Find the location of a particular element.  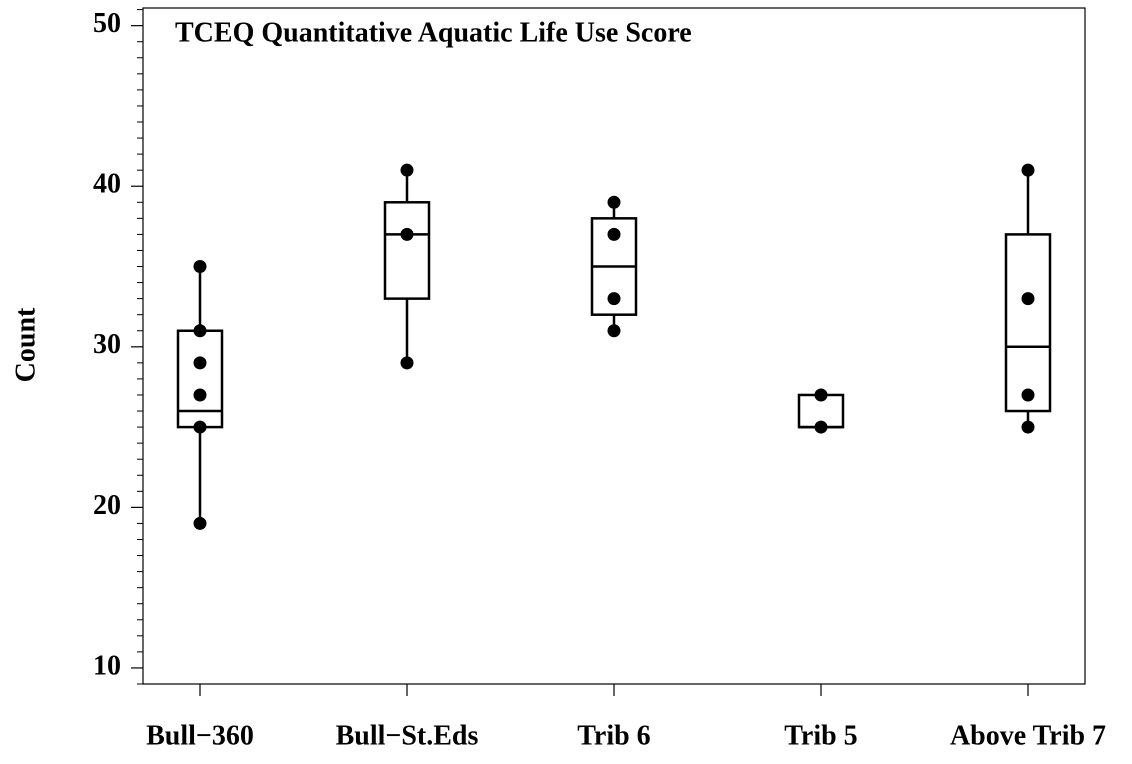

x-tick-label: Above Trib 7 is located at coordinates (1028, 735).